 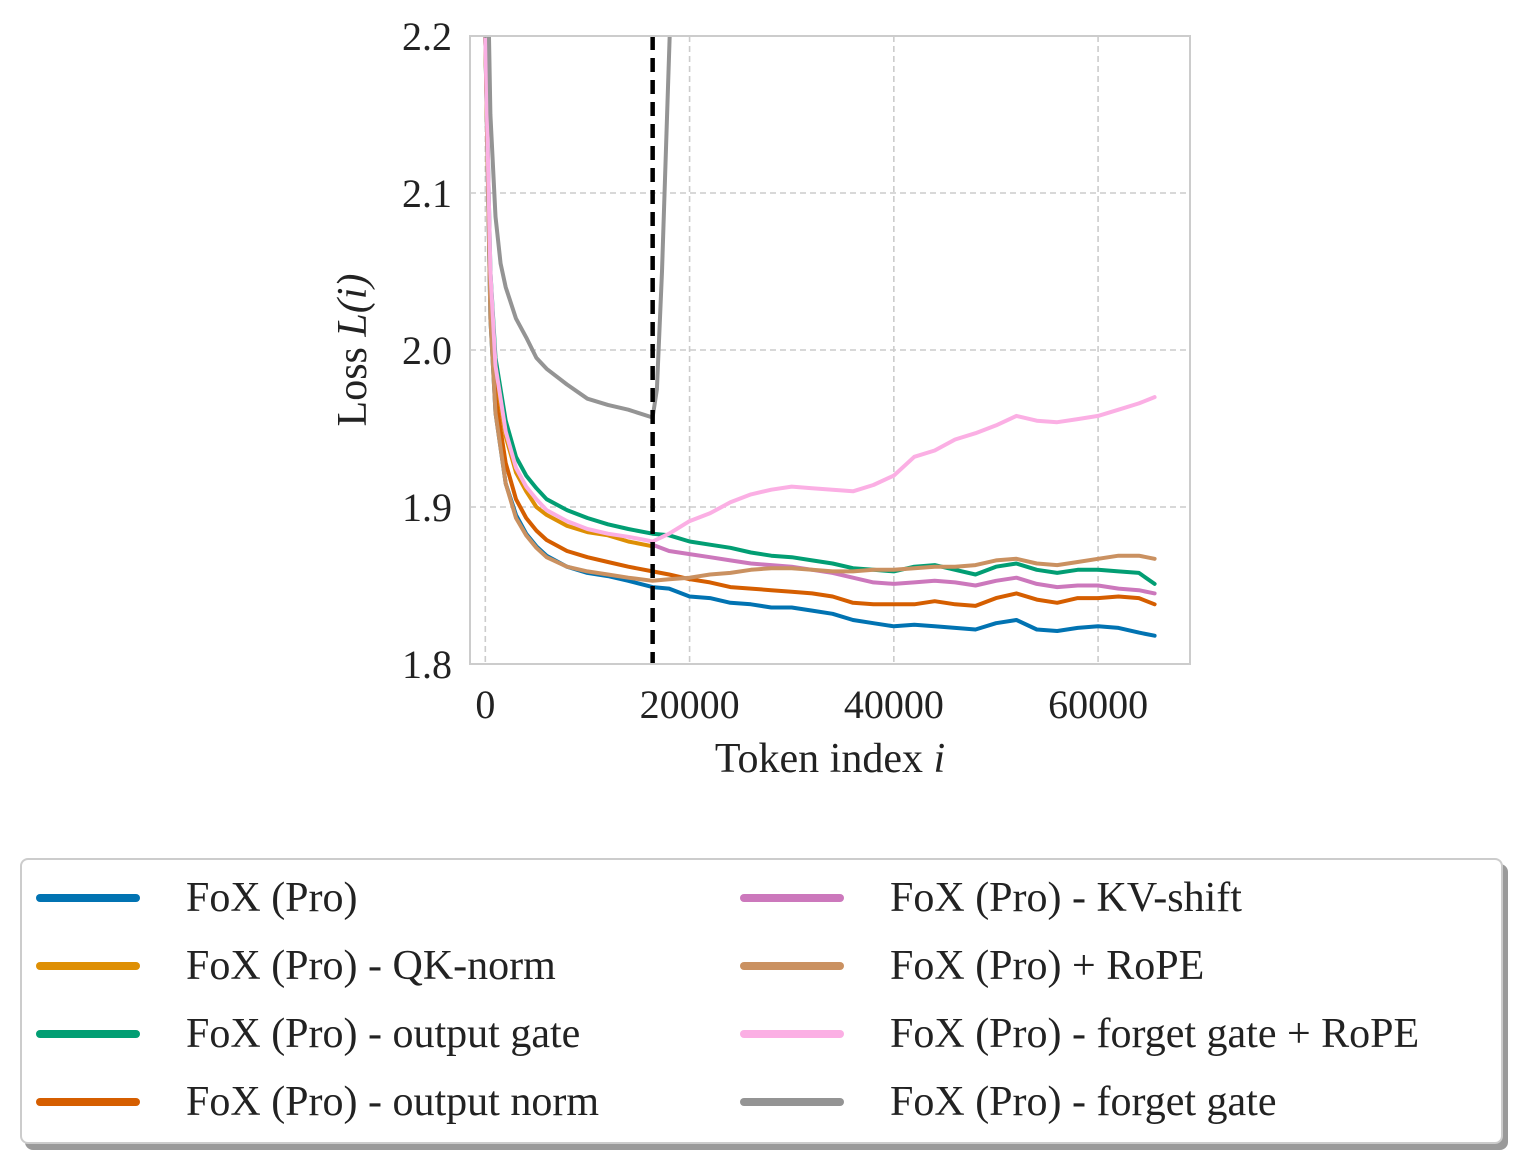 I want to click on y-axis-label: Loss L(i), so click(x=353, y=350).